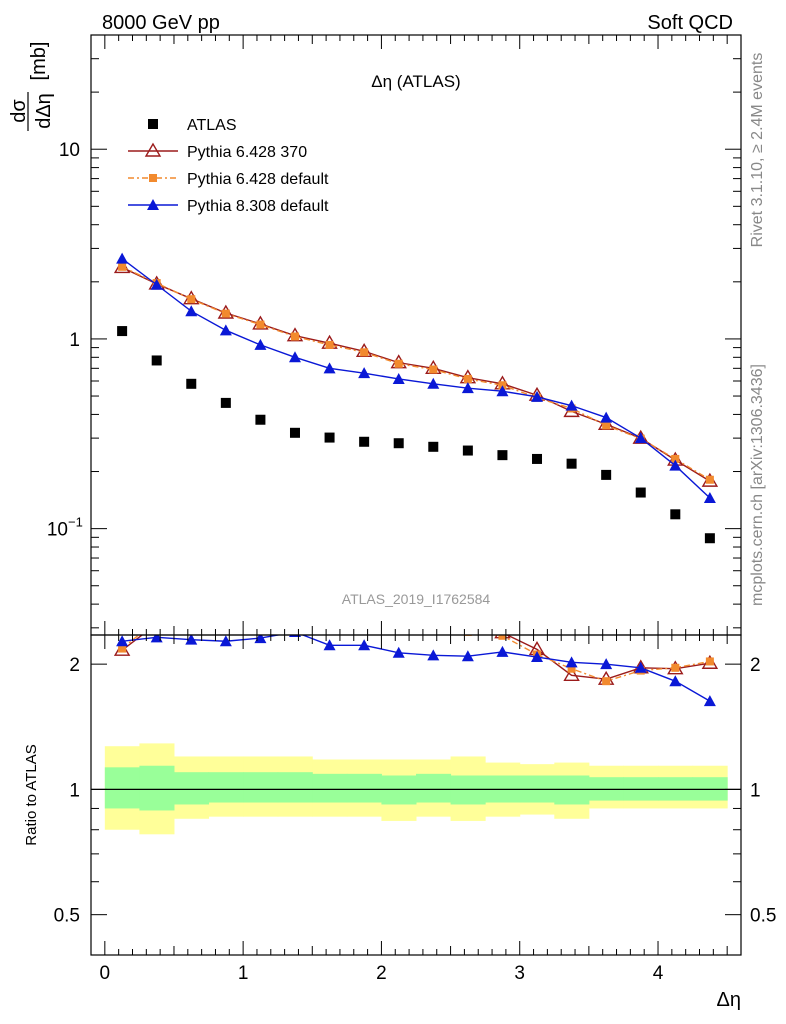 The width and height of the screenshot is (786, 1024). Describe the element at coordinates (31, 86) in the screenshot. I see `y-axis-label: dσ dΔη [mb]` at that location.